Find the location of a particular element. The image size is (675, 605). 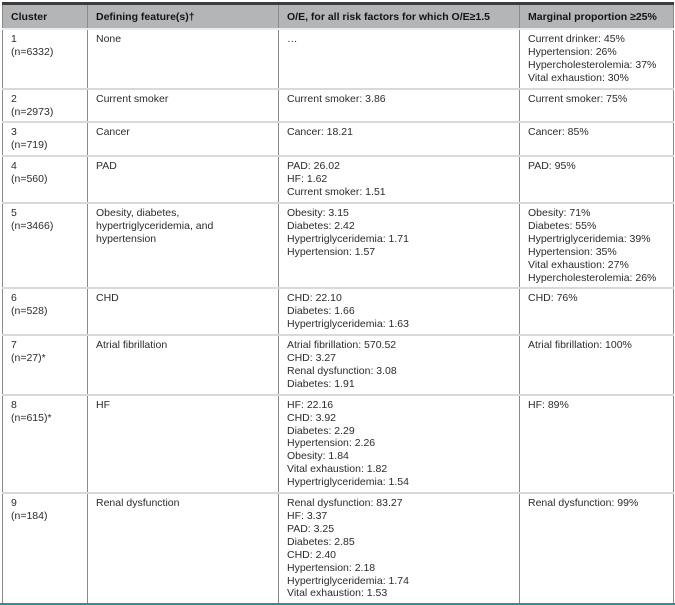

defining-feature: Current smoker is located at coordinates (132, 98).